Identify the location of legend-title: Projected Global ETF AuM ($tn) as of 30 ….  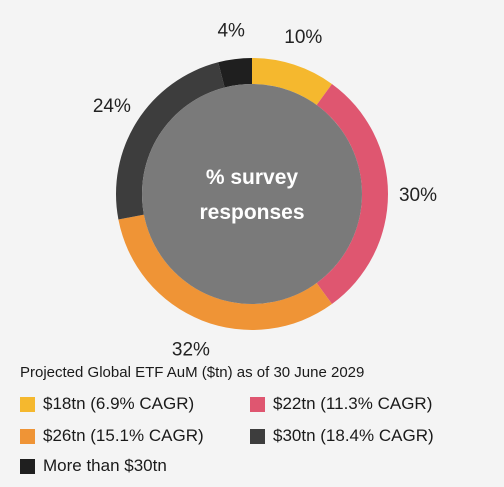
(192, 372).